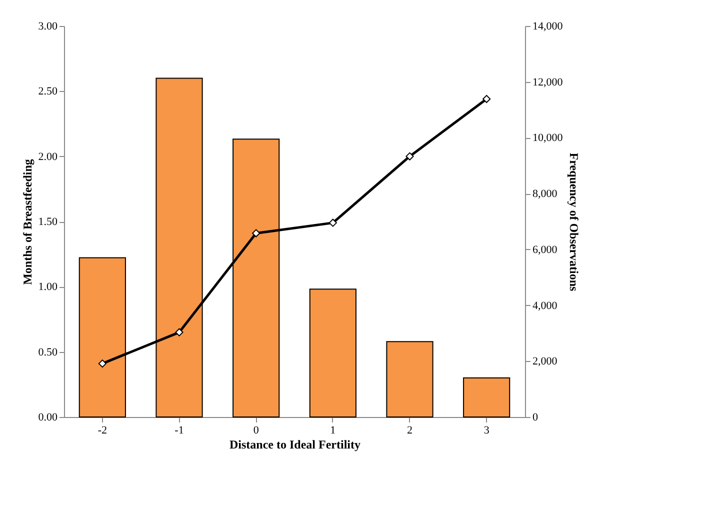 The height and width of the screenshot is (518, 704). I want to click on y-tick-label: 0.50, so click(48, 352).